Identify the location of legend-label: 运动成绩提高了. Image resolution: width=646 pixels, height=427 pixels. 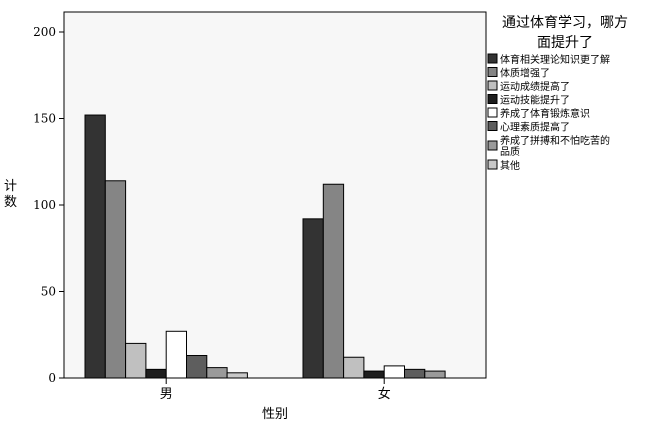
(535, 86).